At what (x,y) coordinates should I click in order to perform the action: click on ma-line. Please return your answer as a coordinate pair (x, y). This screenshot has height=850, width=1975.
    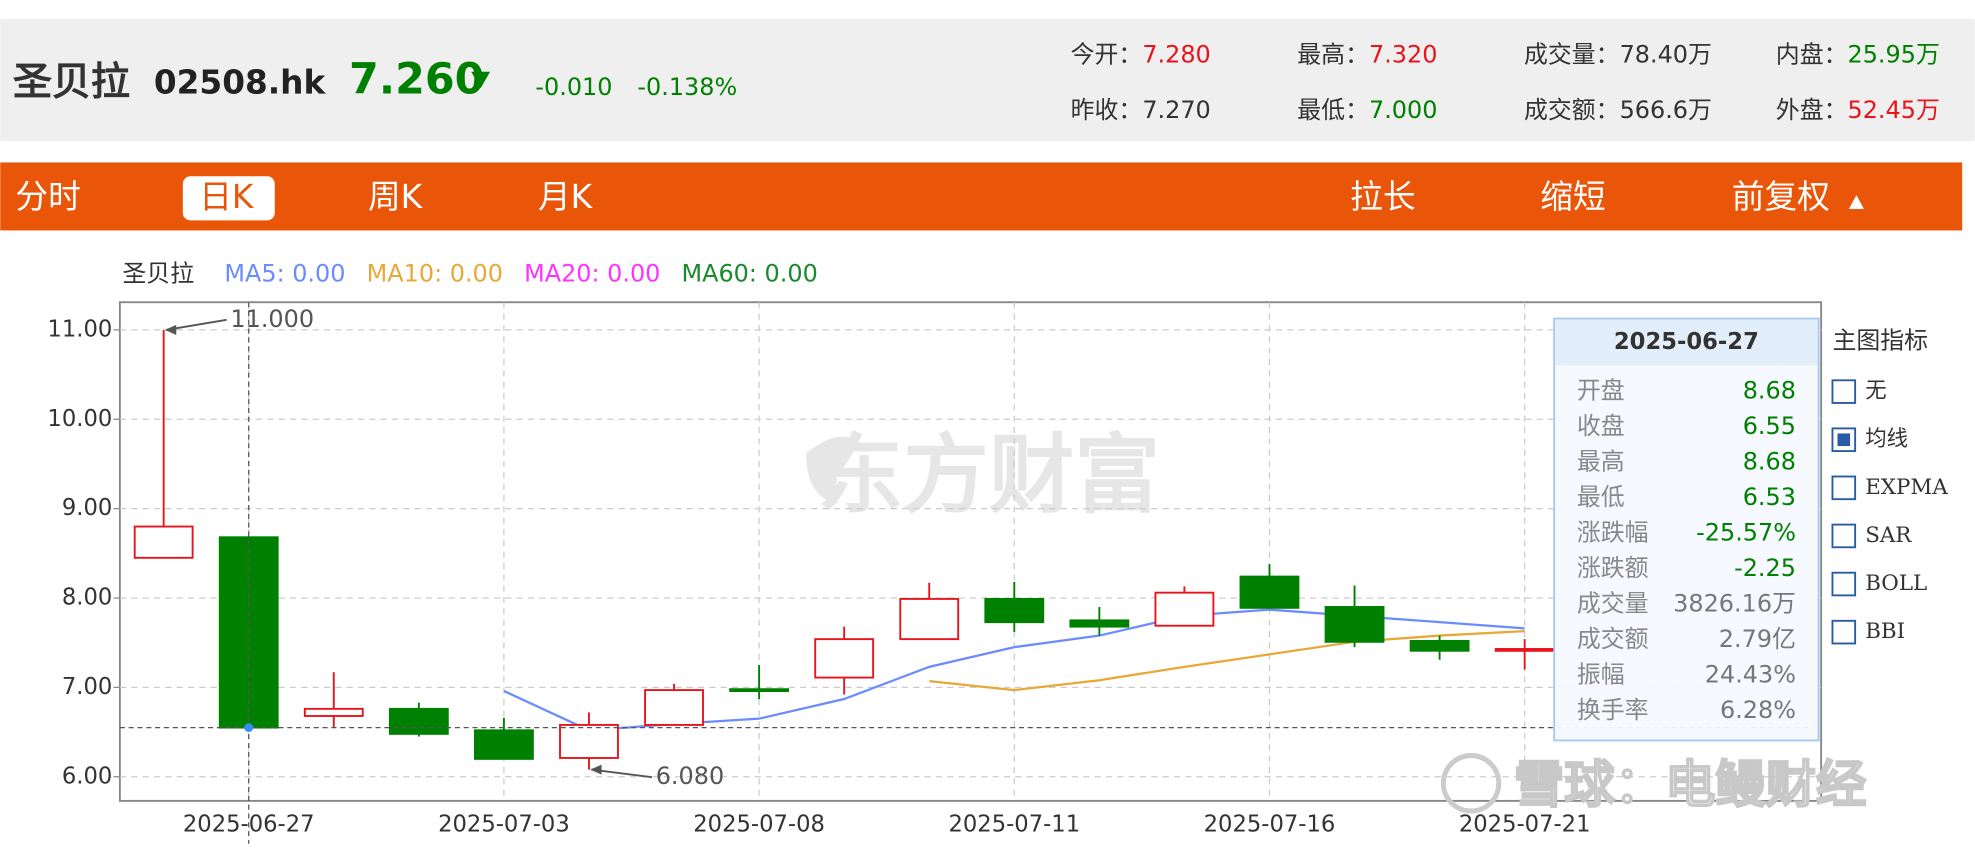
    Looking at the image, I should click on (1227, 660).